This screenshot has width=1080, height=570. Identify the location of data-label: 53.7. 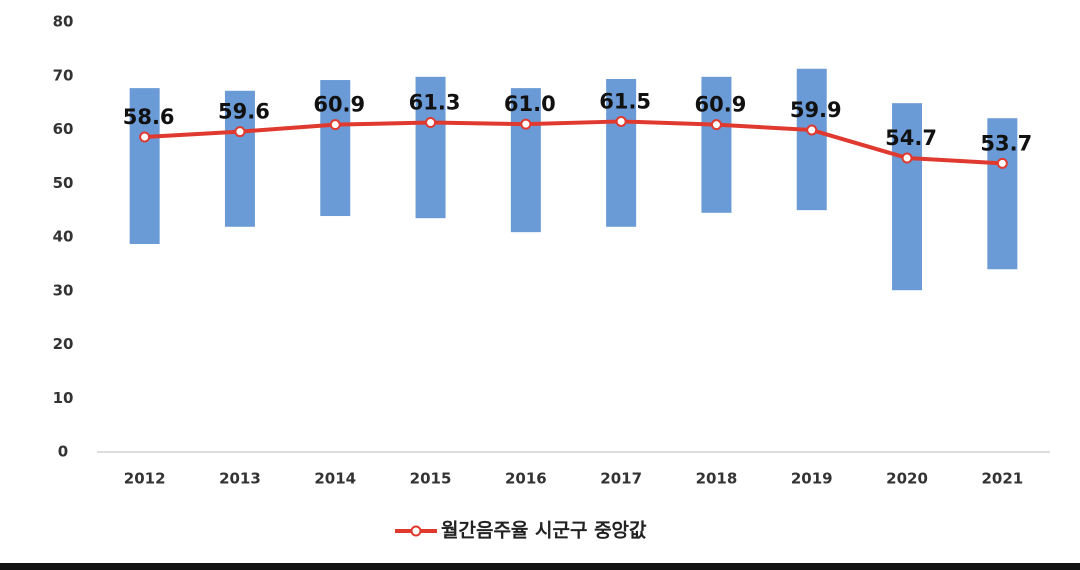
(1006, 143).